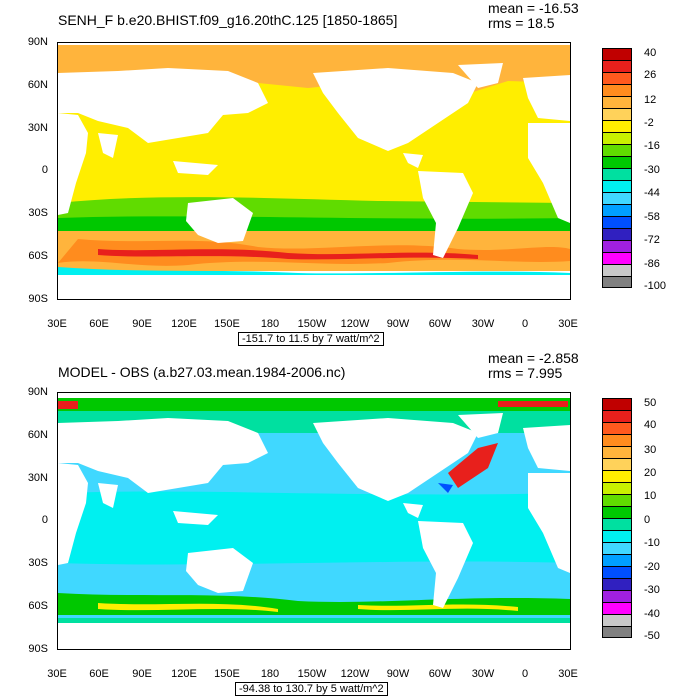 Image resolution: width=700 pixels, height=700 pixels. Describe the element at coordinates (38, 649) in the screenshot. I see `bottom-lat-90s: 90S` at that location.